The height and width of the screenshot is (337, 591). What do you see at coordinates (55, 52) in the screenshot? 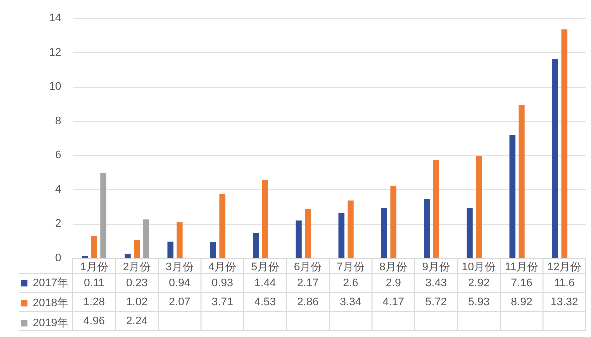
I see `y-tick-label: 12` at bounding box center [55, 52].